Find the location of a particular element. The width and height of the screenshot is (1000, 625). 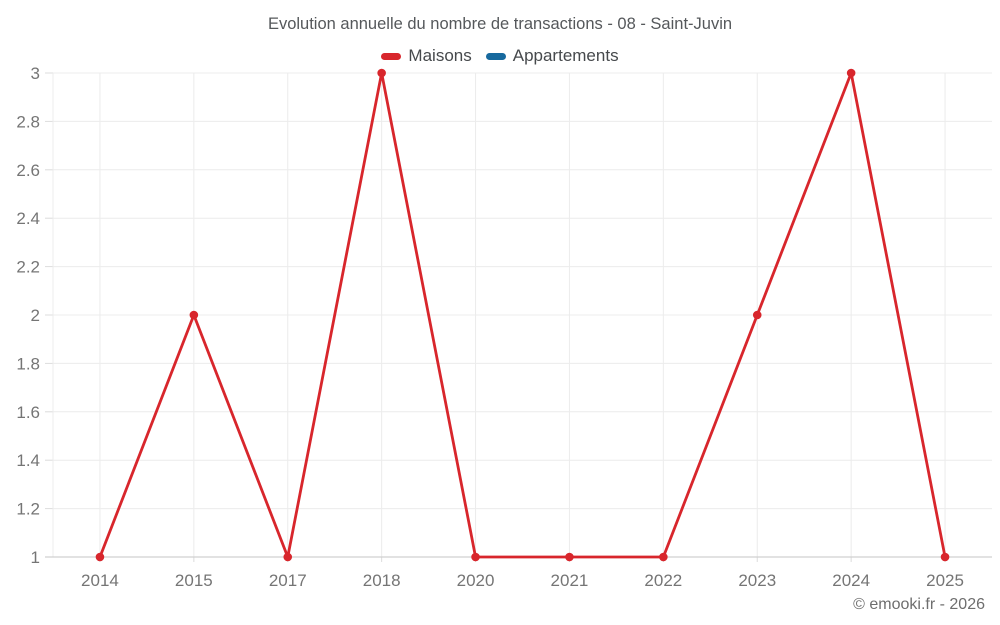

chart-legend: Maisons Appartements is located at coordinates (500, 56).